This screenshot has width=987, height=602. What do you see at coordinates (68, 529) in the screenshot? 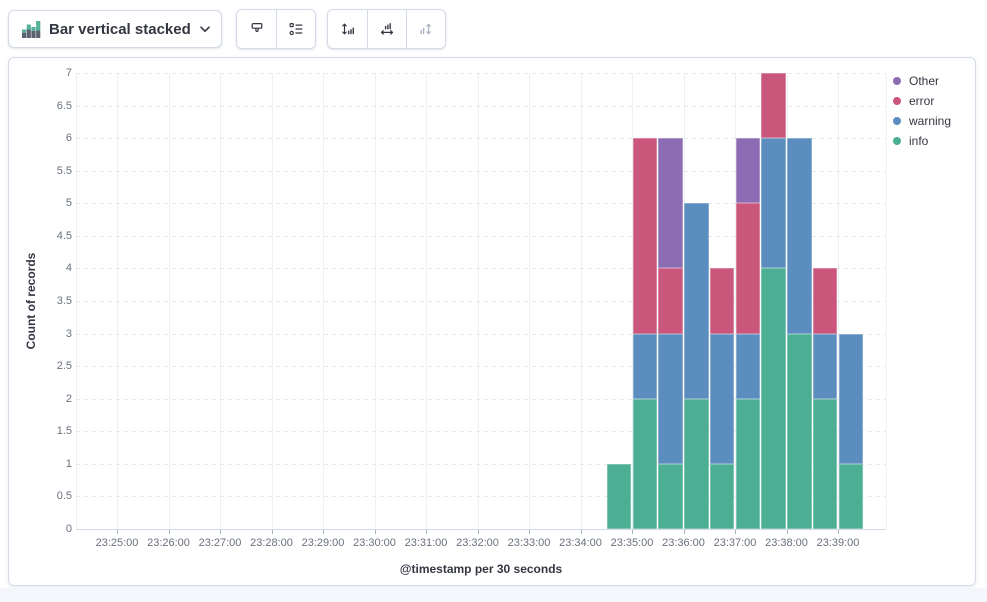
I see `y-tick-label: 0` at bounding box center [68, 529].